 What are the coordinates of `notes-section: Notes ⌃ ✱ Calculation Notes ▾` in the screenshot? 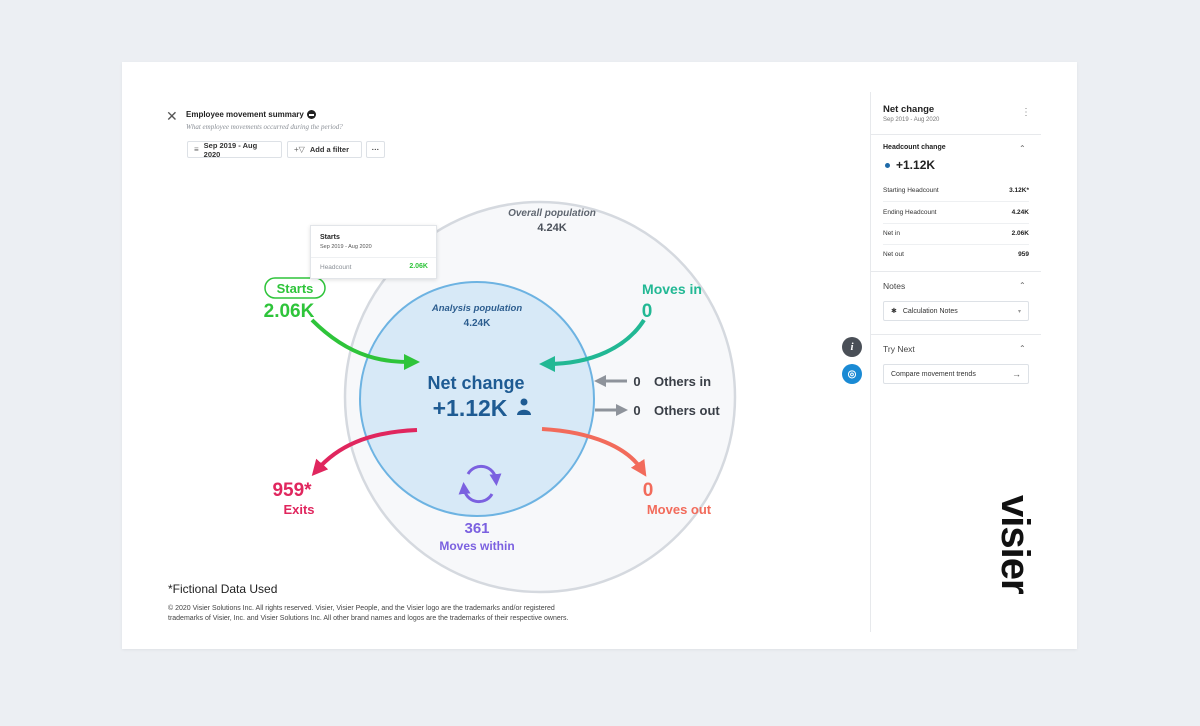 It's located at (956, 303).